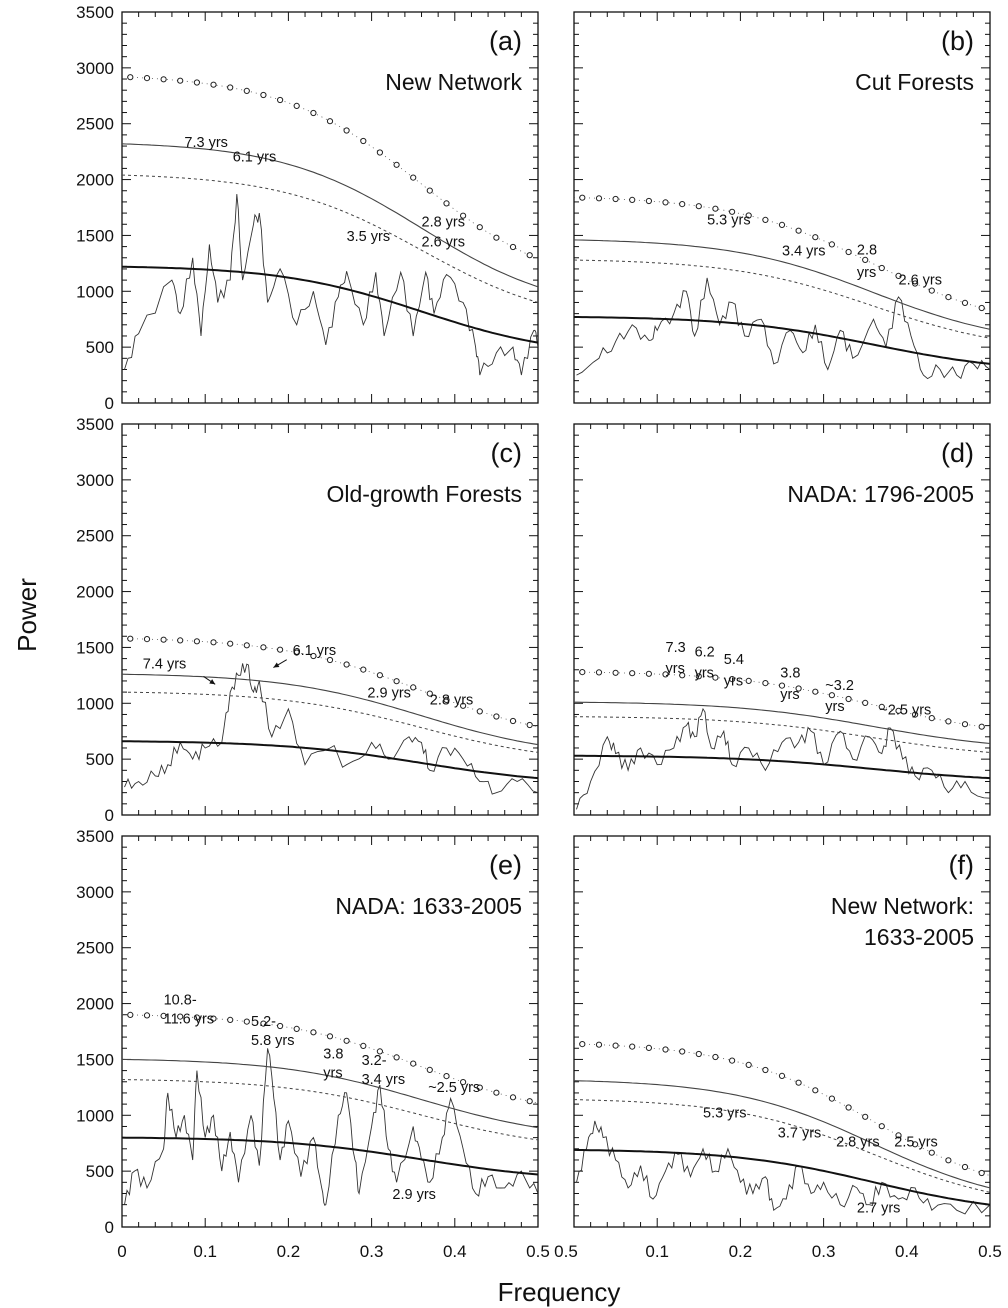 This screenshot has height=1308, width=1008. Describe the element at coordinates (109, 403) in the screenshot. I see `panel-a-y-tick-label: 0` at that location.